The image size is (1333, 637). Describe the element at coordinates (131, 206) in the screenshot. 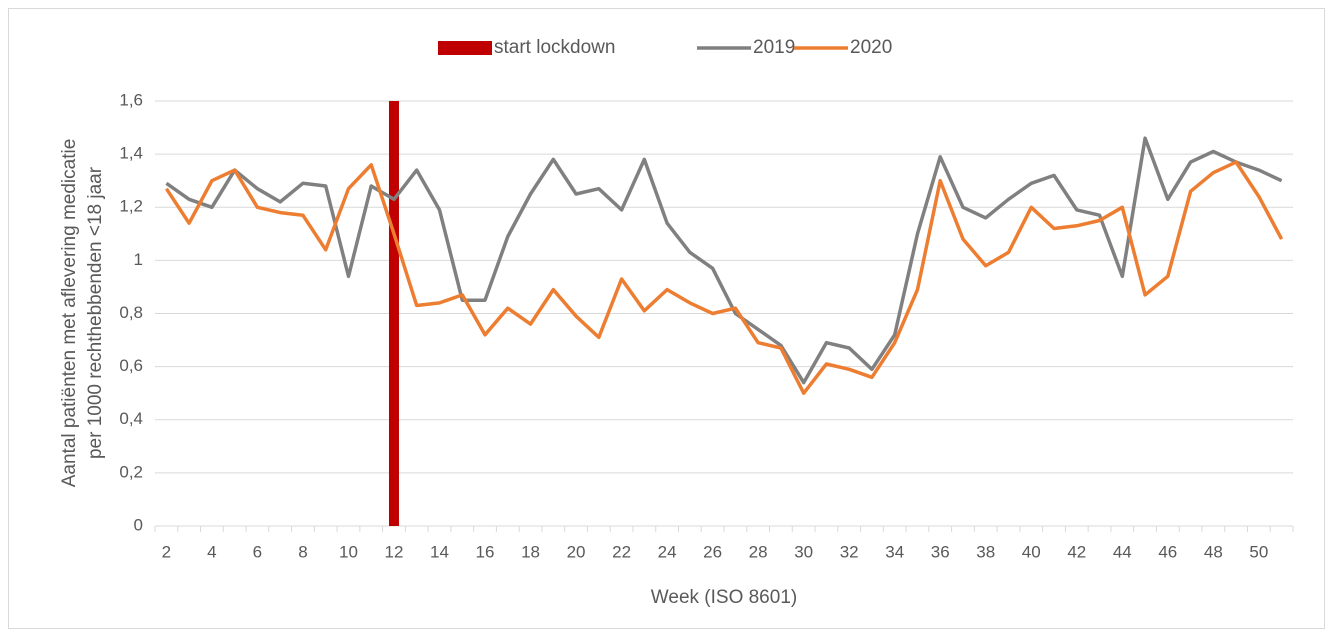

I see `y-tick-label: 1,2` at that location.